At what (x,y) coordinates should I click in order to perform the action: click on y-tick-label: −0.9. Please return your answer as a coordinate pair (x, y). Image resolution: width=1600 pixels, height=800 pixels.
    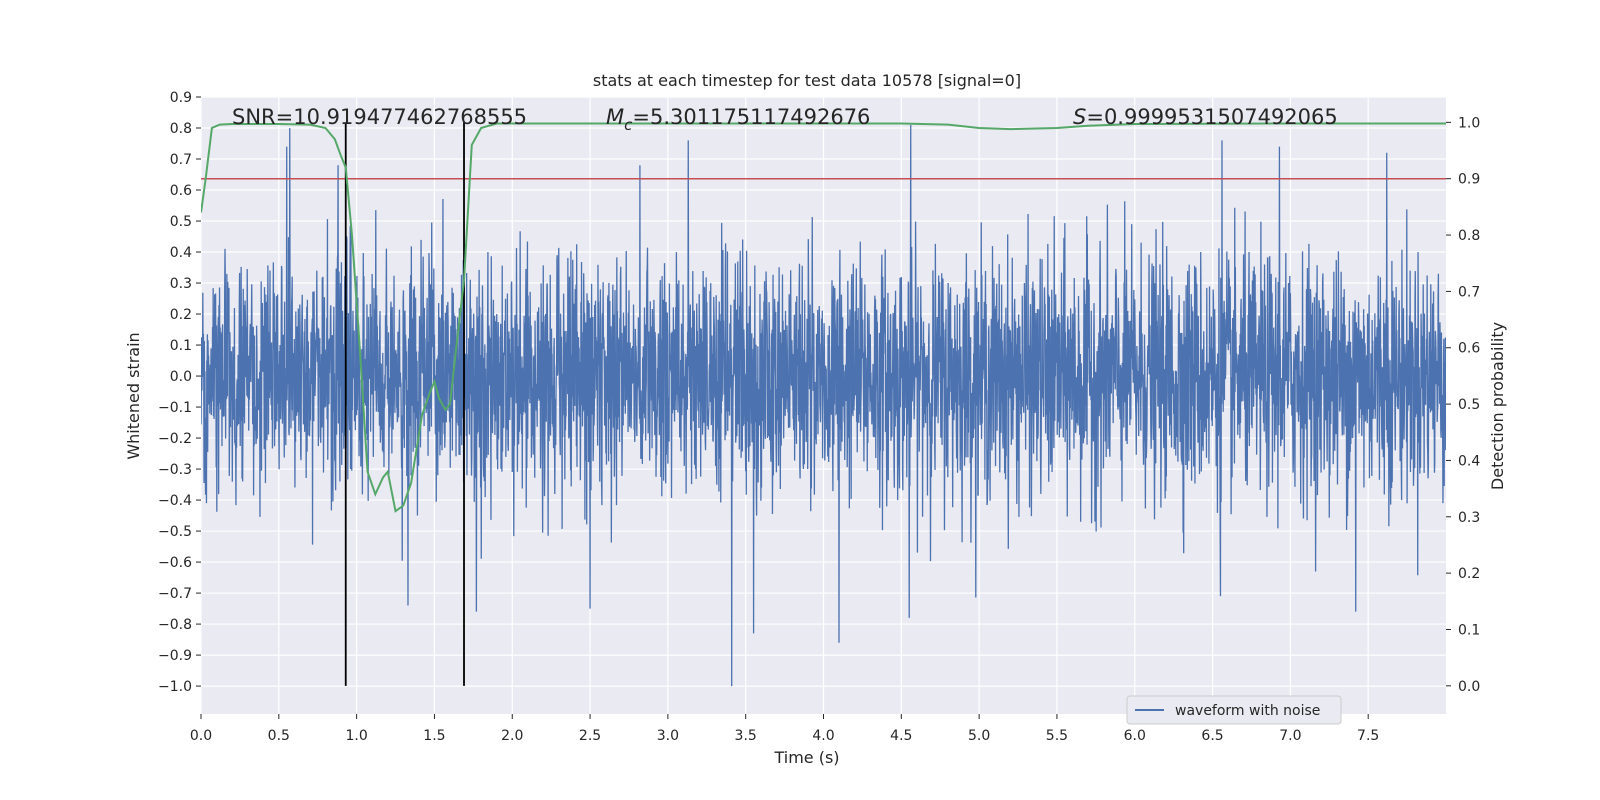
    Looking at the image, I should click on (175, 656).